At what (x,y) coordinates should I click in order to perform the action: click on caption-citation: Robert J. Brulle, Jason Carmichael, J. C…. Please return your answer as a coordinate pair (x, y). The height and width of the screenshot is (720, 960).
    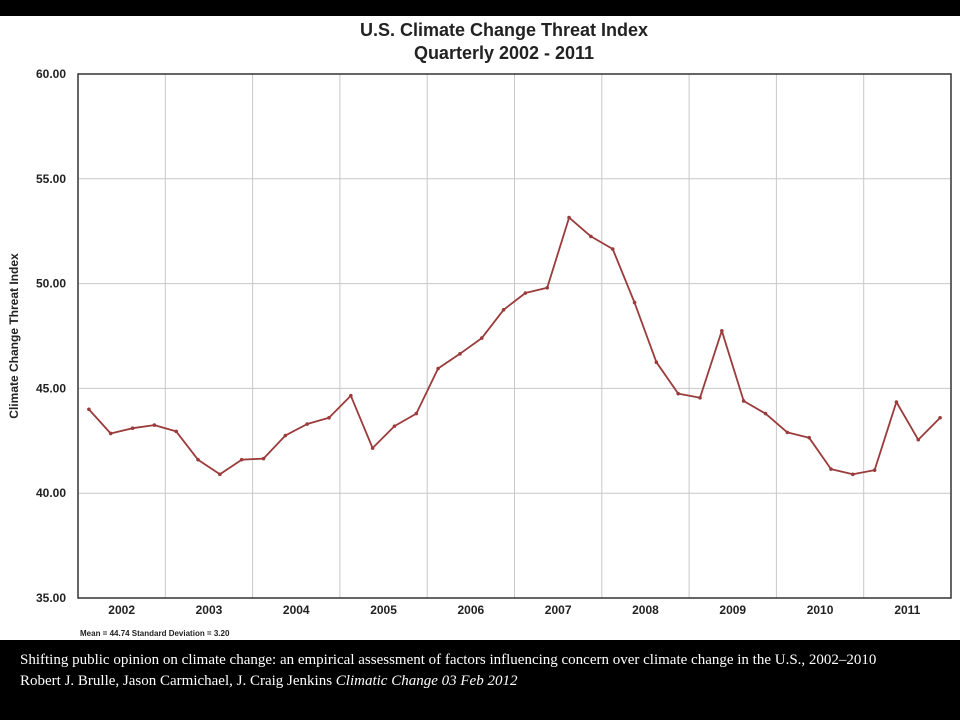
    Looking at the image, I should click on (485, 681).